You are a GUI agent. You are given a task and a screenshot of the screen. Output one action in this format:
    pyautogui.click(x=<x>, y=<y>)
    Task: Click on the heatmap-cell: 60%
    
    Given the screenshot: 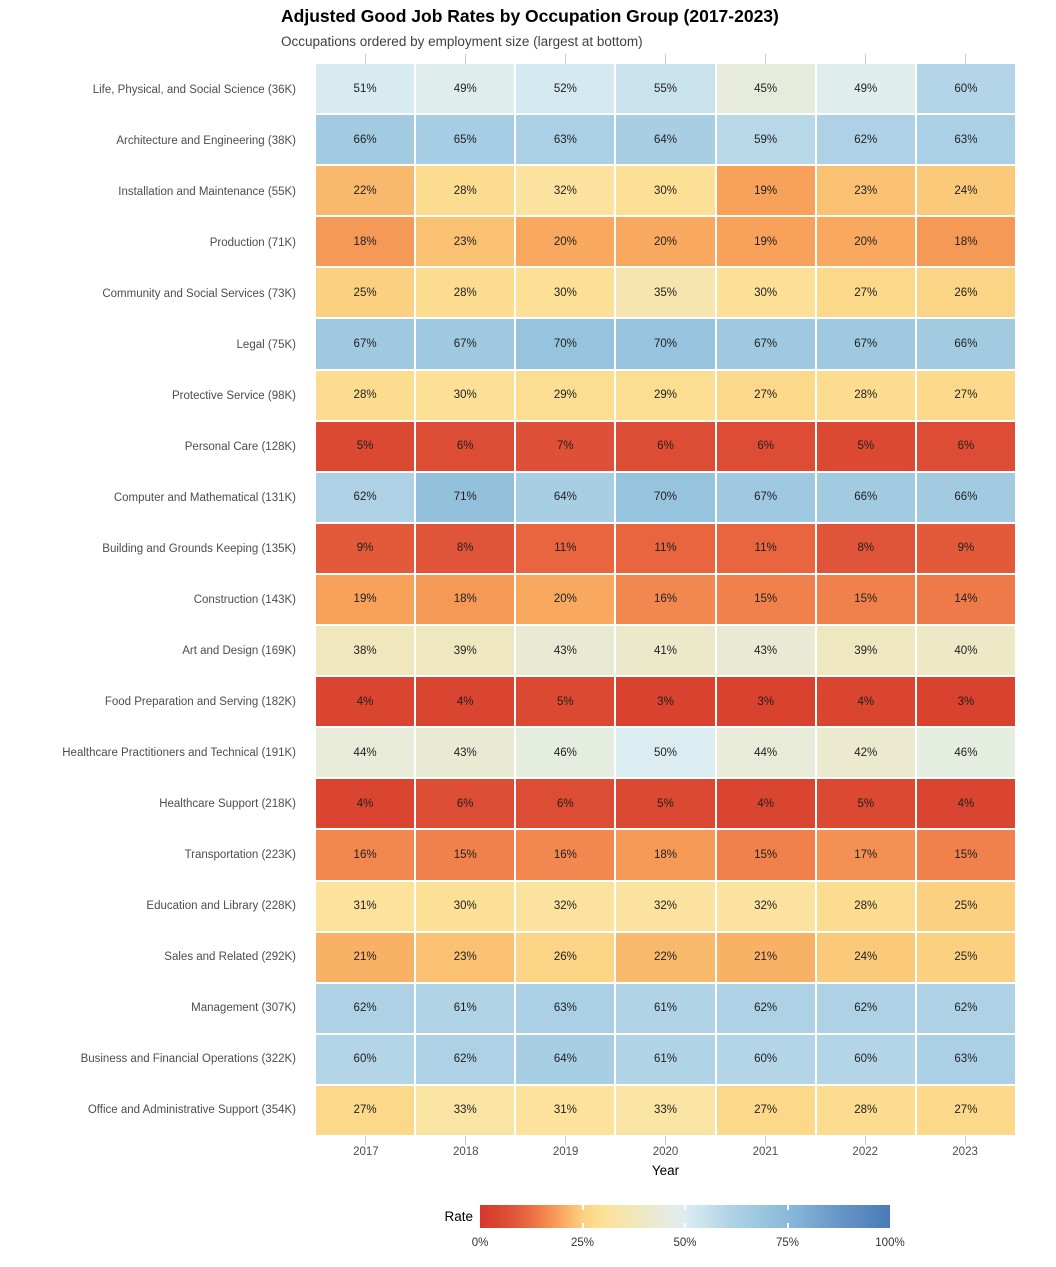 What is the action you would take?
    pyautogui.click(x=865, y=1059)
    